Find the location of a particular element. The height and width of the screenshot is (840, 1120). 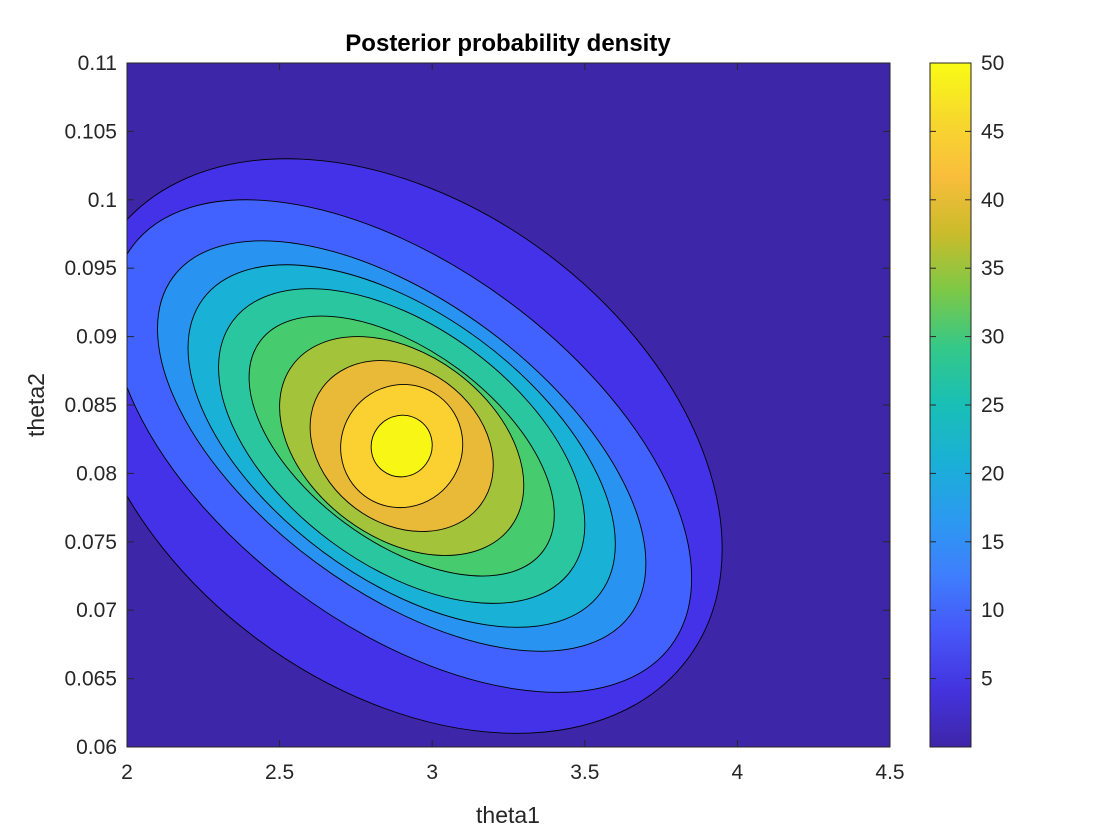

colorbar: 5 10 15 20 25 30 35 40 45 50 is located at coordinates (966, 400).